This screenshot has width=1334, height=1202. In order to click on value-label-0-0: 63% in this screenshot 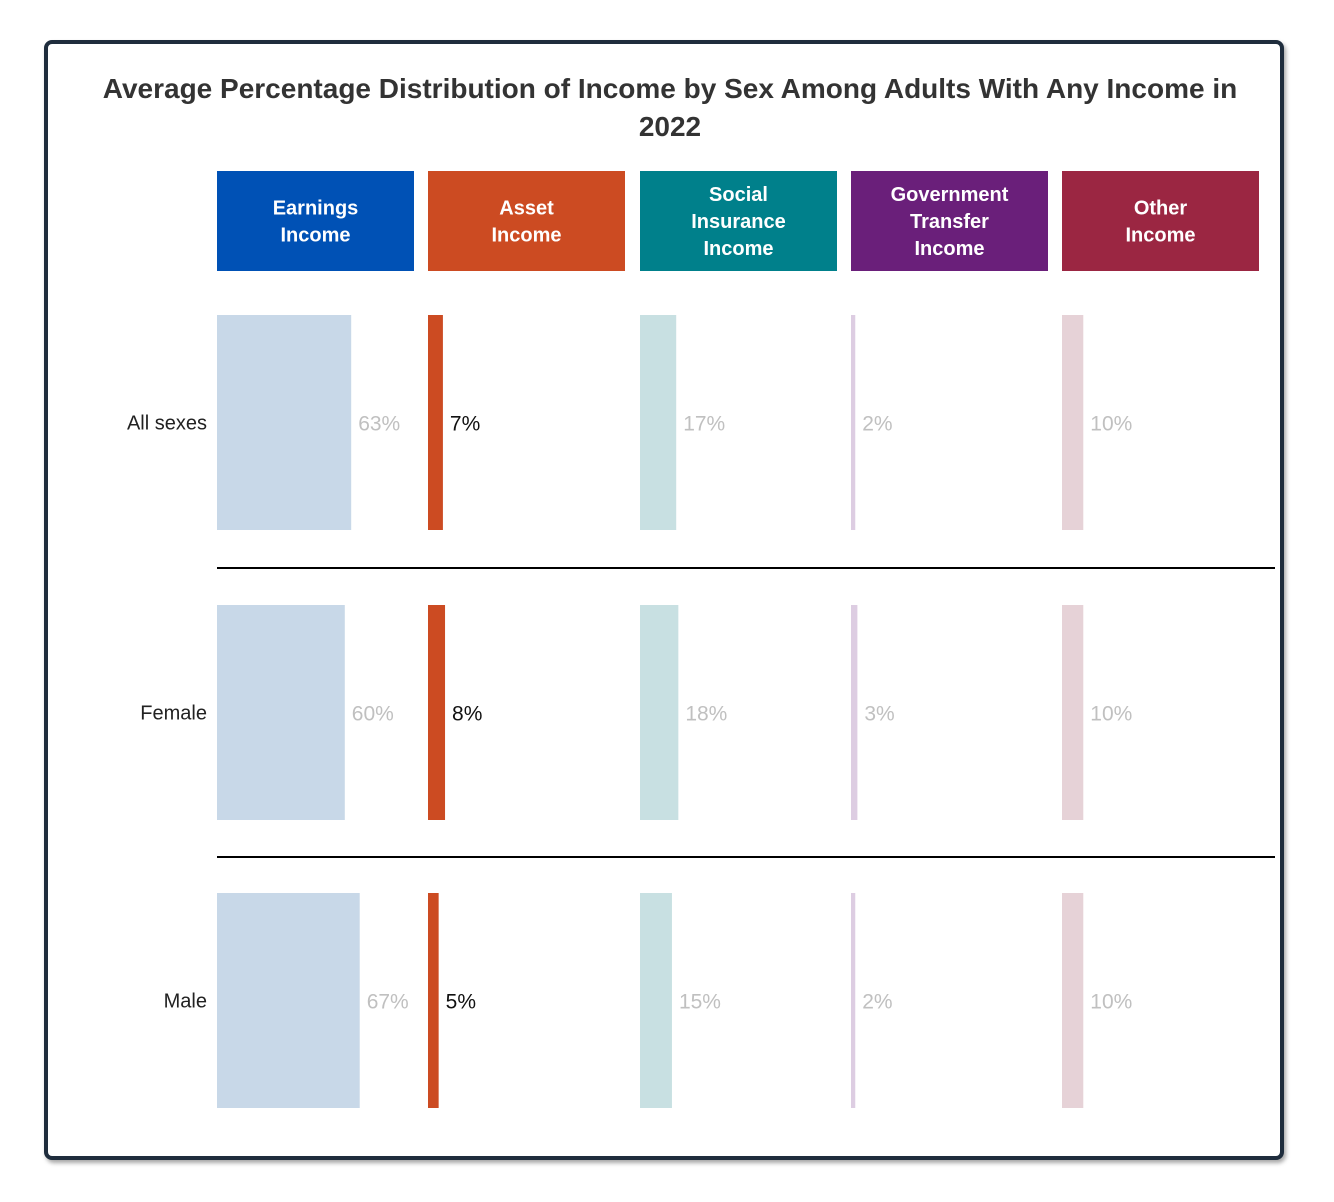, I will do `click(379, 424)`.